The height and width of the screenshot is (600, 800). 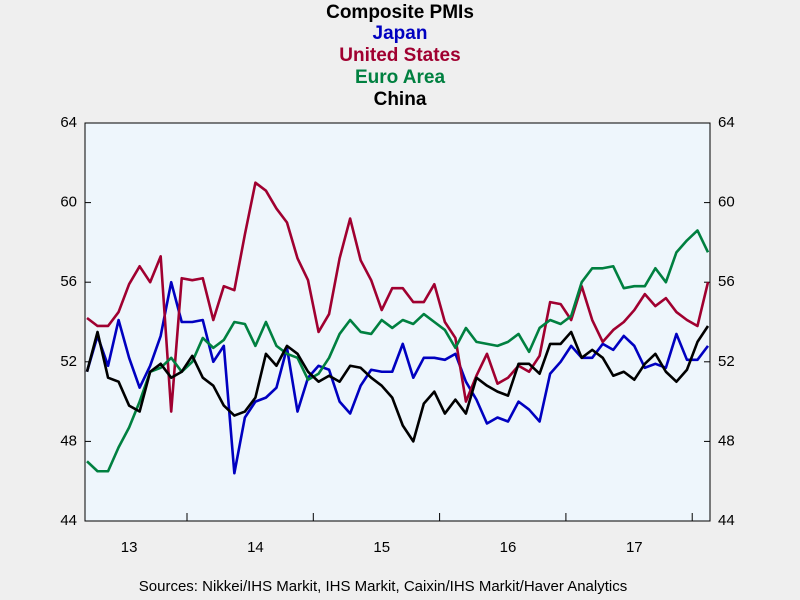 I want to click on y2-tick-label: 56, so click(x=726, y=281).